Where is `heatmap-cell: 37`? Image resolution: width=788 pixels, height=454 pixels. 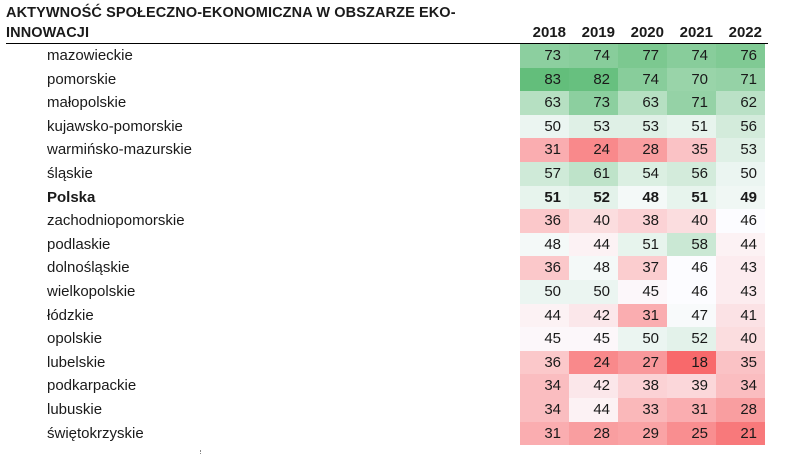 heatmap-cell: 37 is located at coordinates (642, 268).